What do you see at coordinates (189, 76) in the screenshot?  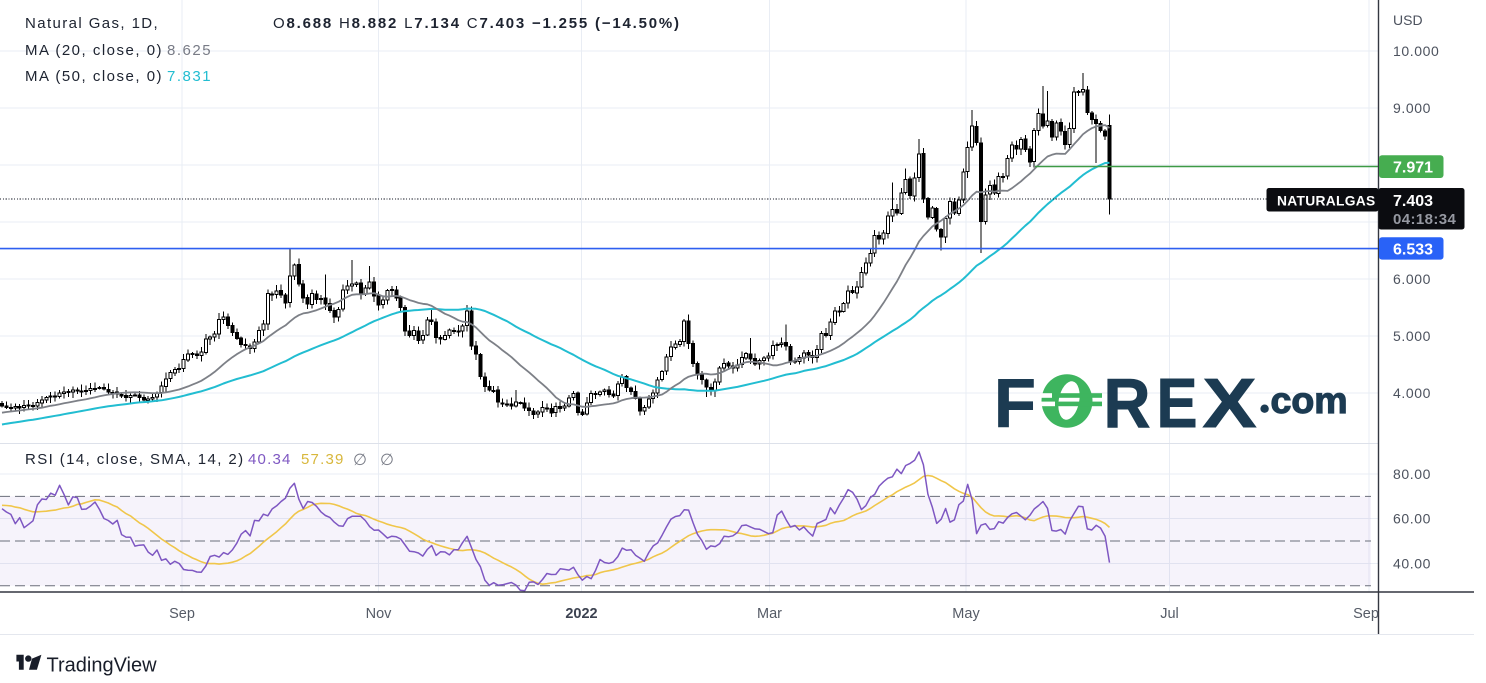 I see `svg-text: 7.831` at bounding box center [189, 76].